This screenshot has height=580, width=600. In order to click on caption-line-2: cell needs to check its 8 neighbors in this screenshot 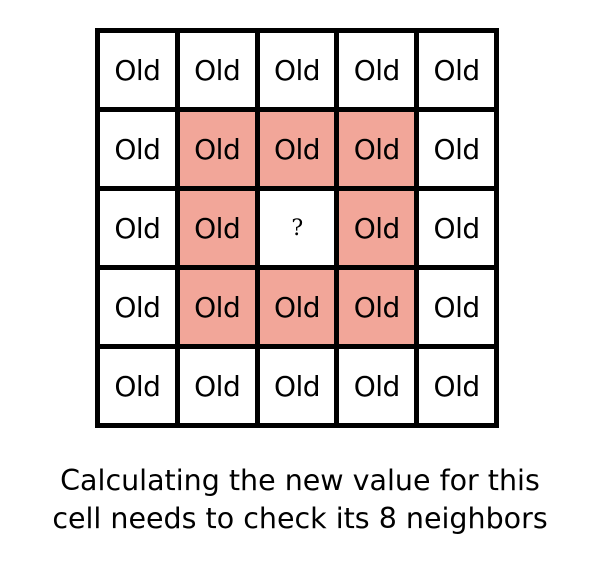, I will do `click(300, 518)`.